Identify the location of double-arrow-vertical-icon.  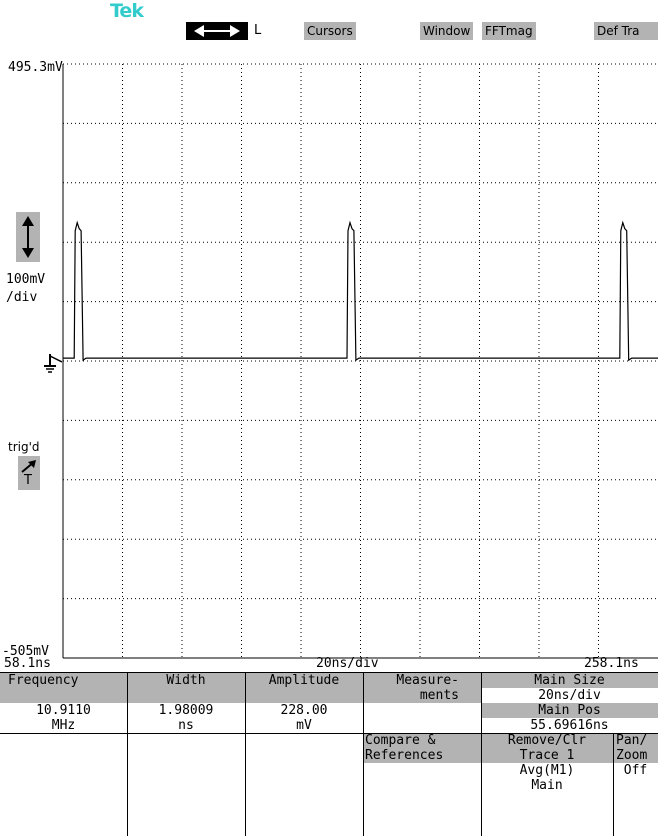
(28, 237).